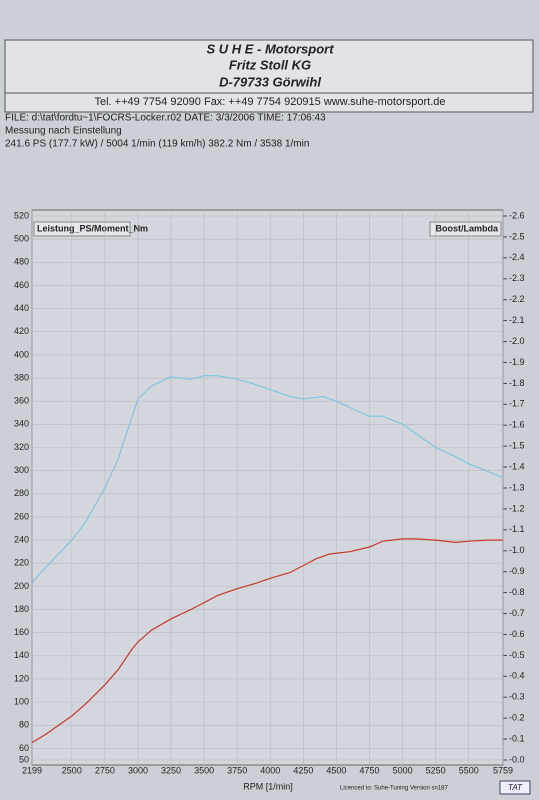 The width and height of the screenshot is (539, 800). Describe the element at coordinates (21, 470) in the screenshot. I see `y-tick-label: 300` at that location.